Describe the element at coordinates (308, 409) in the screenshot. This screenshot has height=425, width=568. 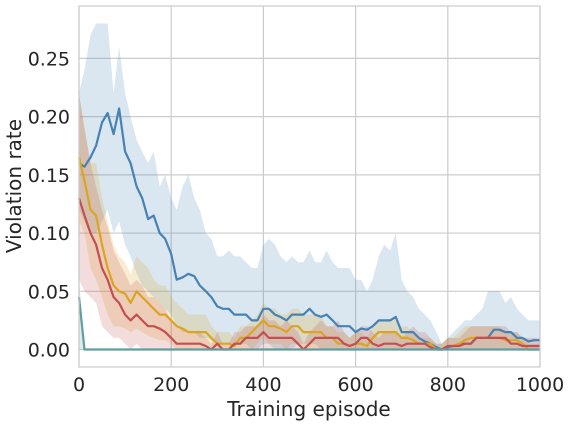
I see `x-axis-label: Training episode` at that location.